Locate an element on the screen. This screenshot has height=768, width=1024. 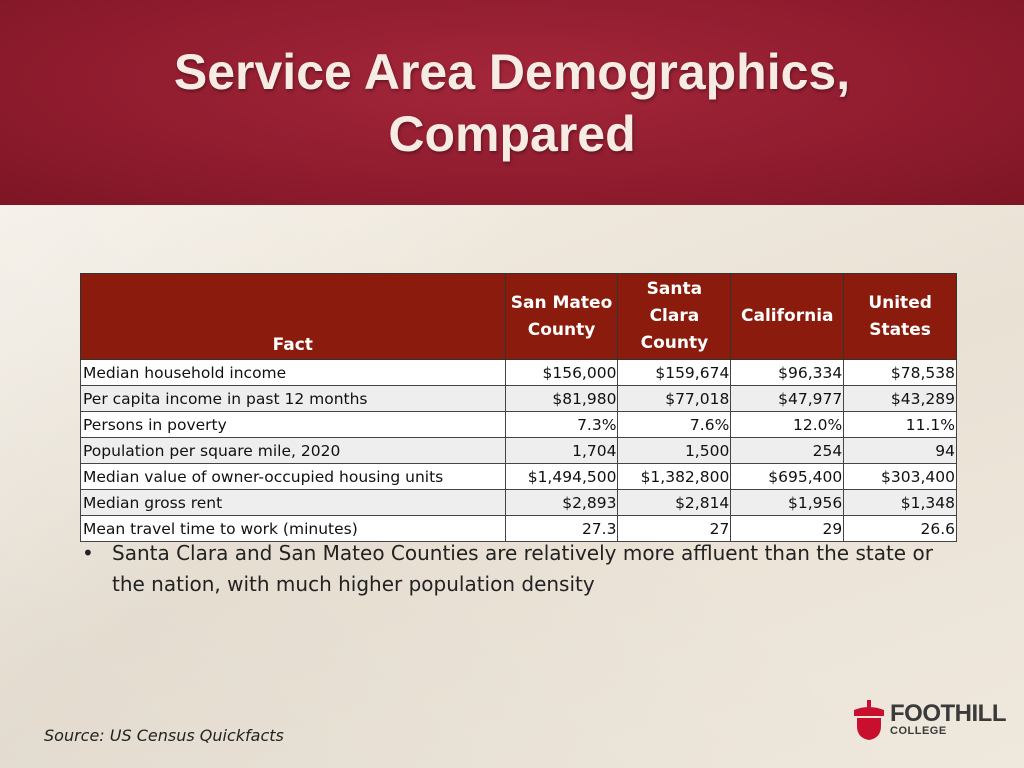
row-label: Mean travel time to work (minutes) is located at coordinates (293, 528).